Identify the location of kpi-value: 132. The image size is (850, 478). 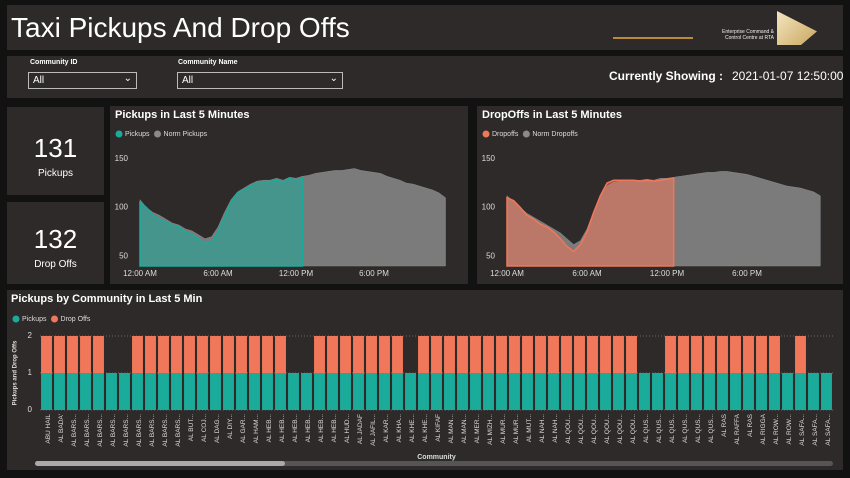
(55, 239).